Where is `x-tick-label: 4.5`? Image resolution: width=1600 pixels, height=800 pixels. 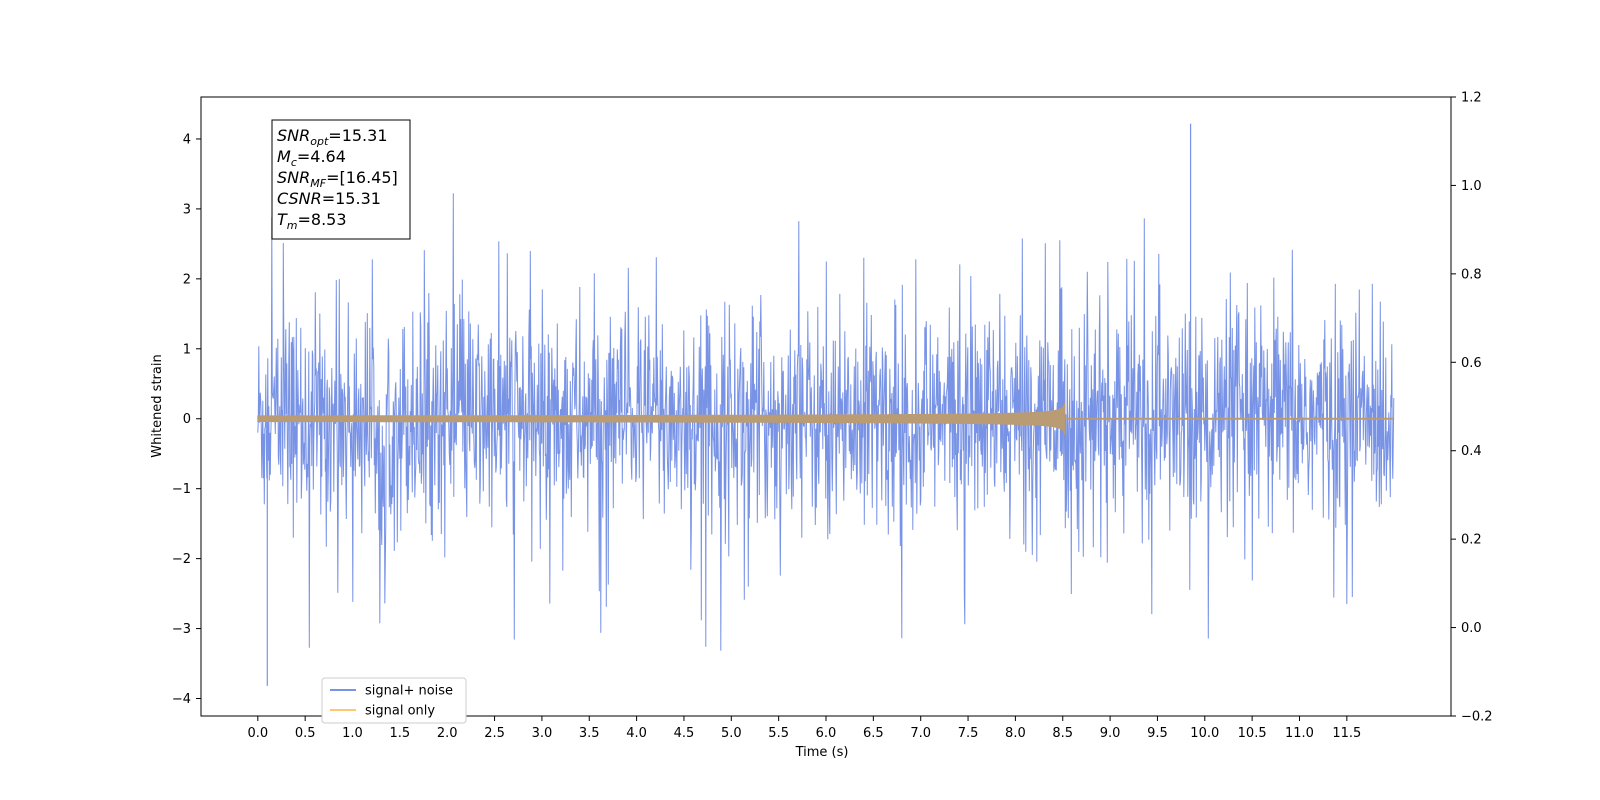 x-tick-label: 4.5 is located at coordinates (684, 733).